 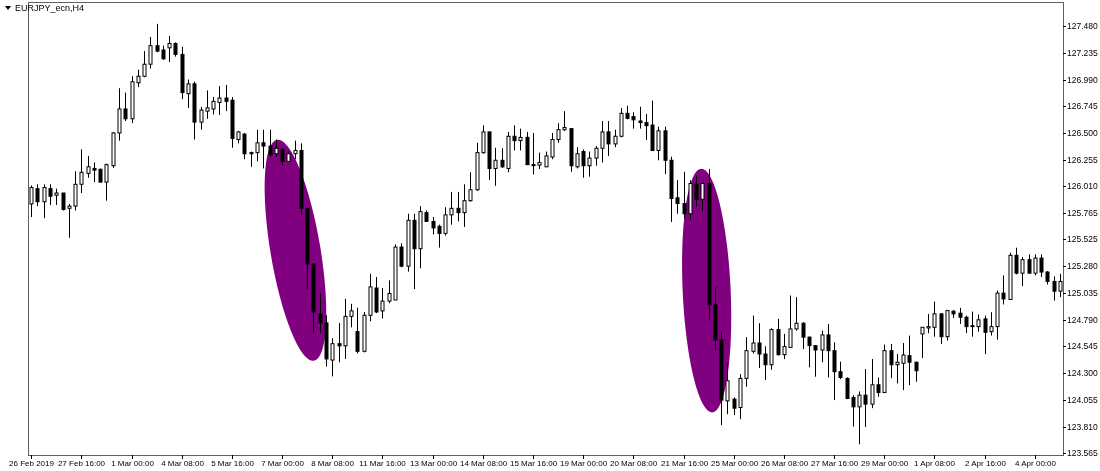 What do you see at coordinates (81, 463) in the screenshot?
I see `x-tick-label: 27 Feb 16:00` at bounding box center [81, 463].